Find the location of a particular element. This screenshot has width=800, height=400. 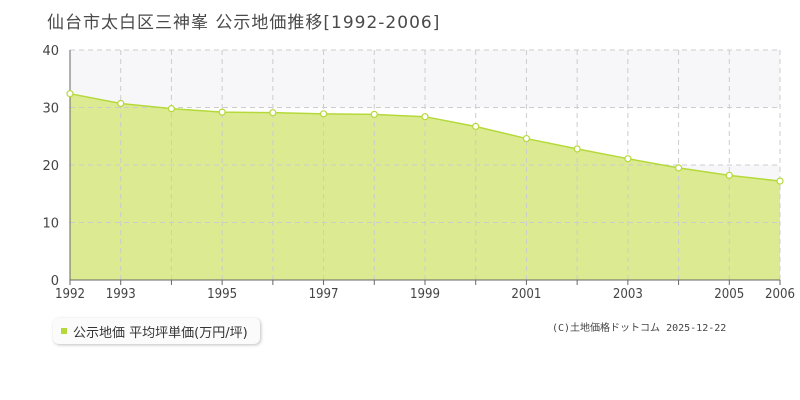

x-tick-label: 2005 is located at coordinates (729, 294).